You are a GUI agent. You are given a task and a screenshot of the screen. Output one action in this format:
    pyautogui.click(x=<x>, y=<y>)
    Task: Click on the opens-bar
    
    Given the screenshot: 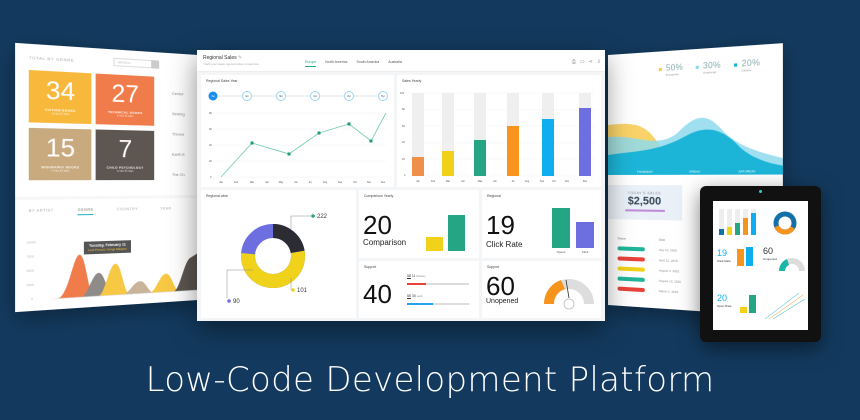 What is the action you would take?
    pyautogui.click(x=561, y=228)
    